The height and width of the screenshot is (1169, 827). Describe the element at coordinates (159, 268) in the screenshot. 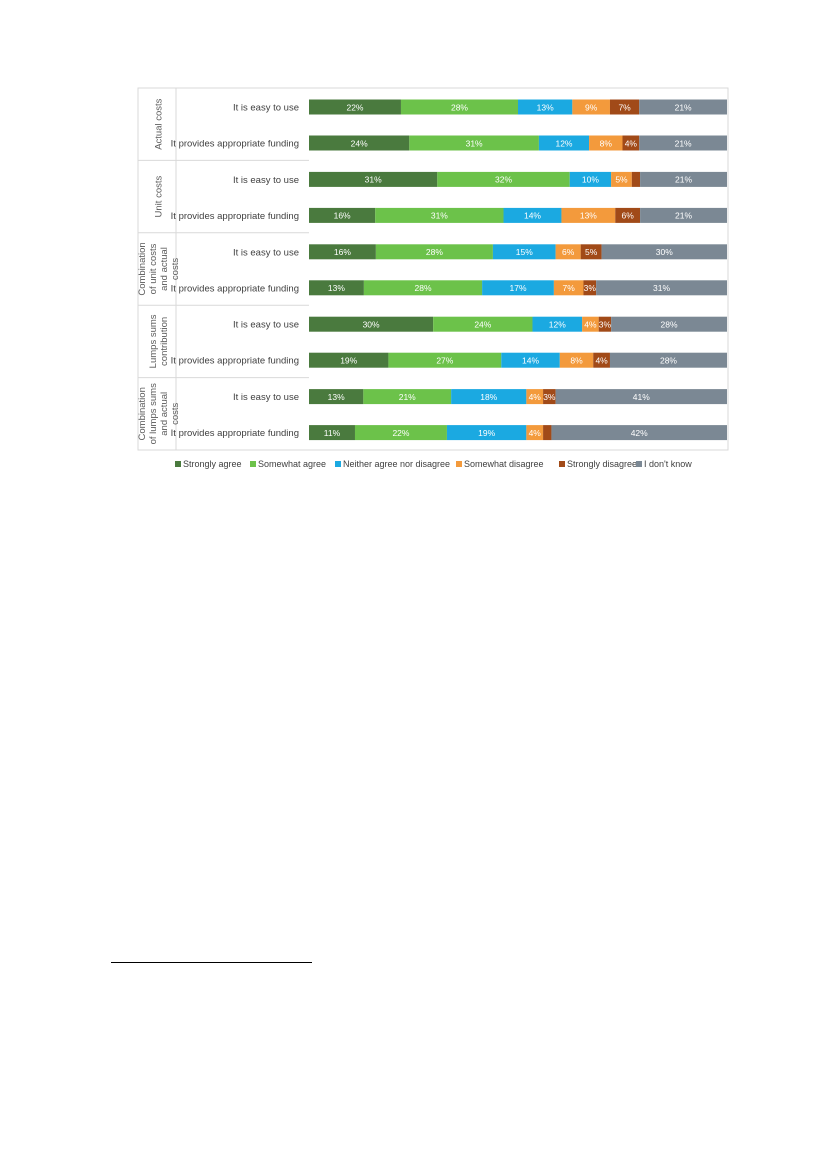

I see `group-label: Combinationof unit costsand actualcosts` at that location.